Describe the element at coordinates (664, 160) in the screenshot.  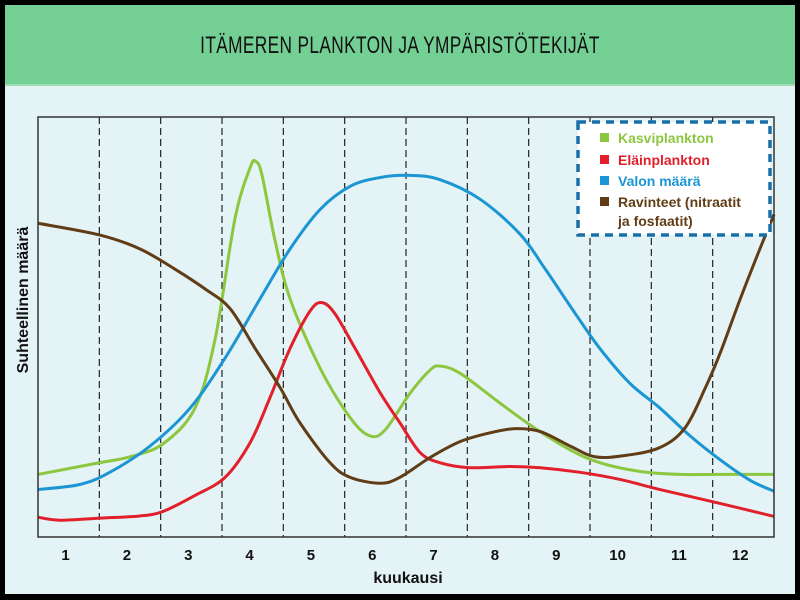
I see `legend-label-elainplankton: Eläinplankton` at that location.